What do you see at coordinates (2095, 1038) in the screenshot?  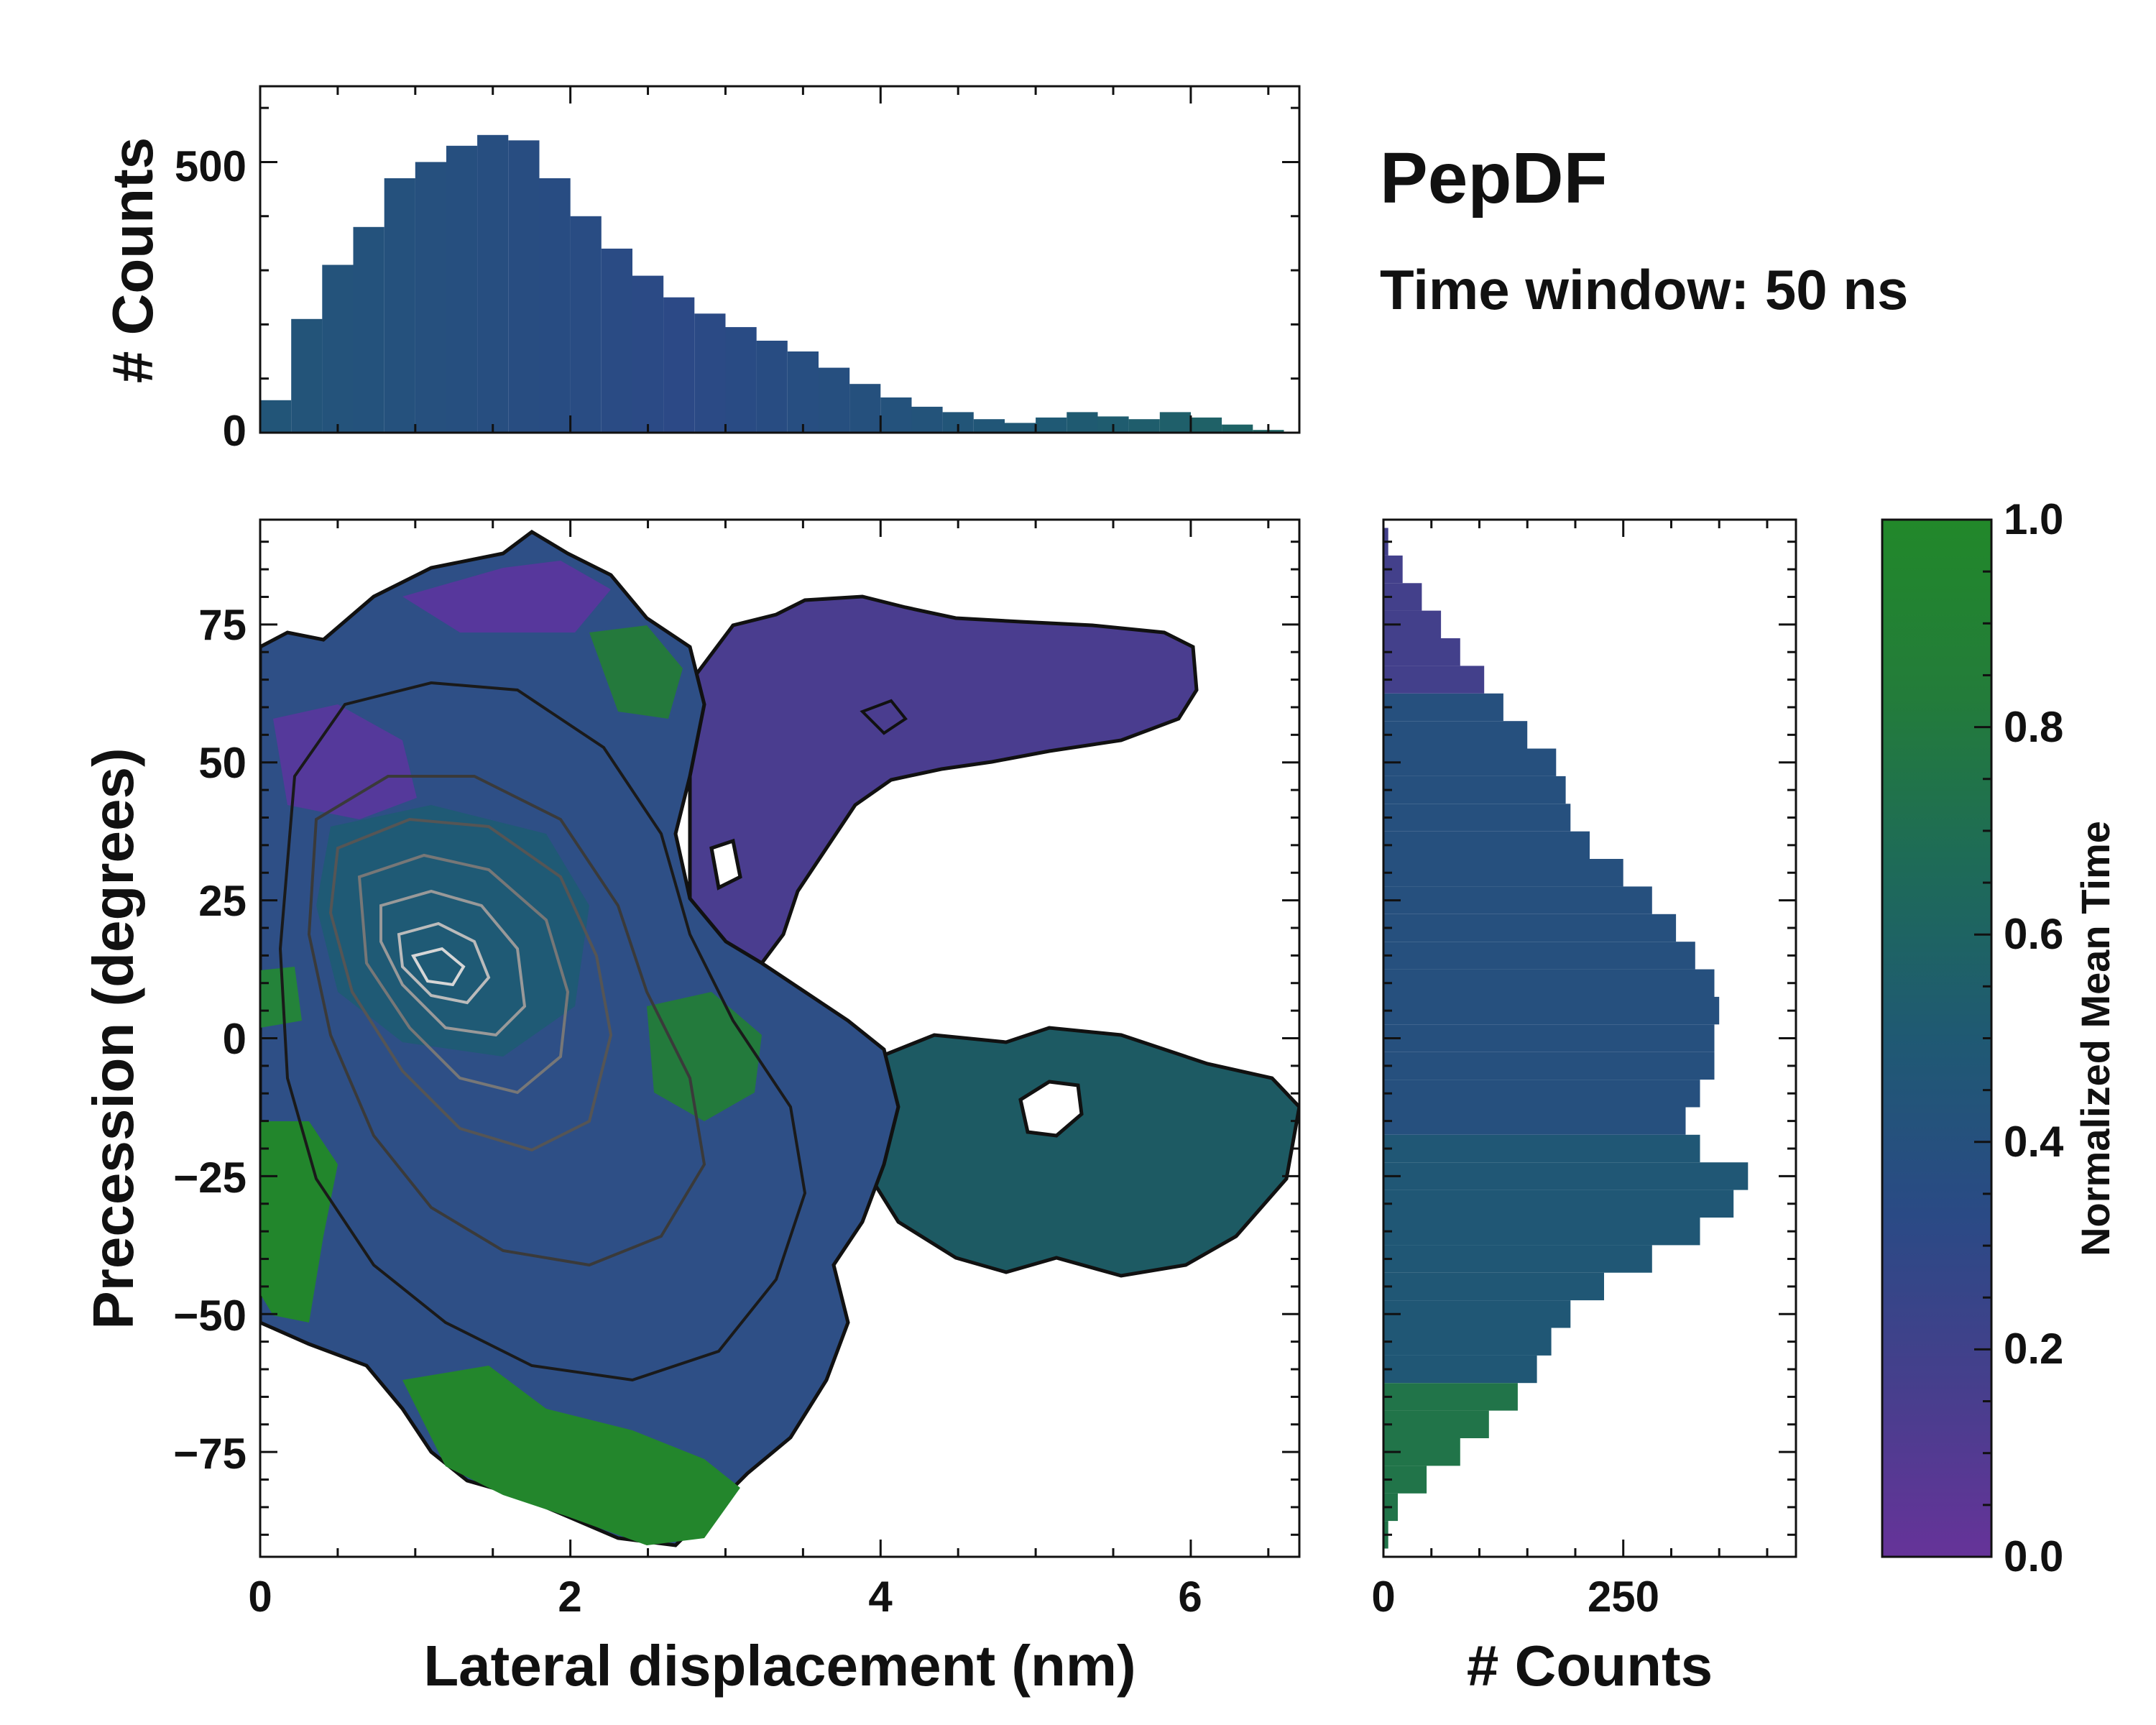 I see `colorbar-label: Normalized Mean Time` at bounding box center [2095, 1038].